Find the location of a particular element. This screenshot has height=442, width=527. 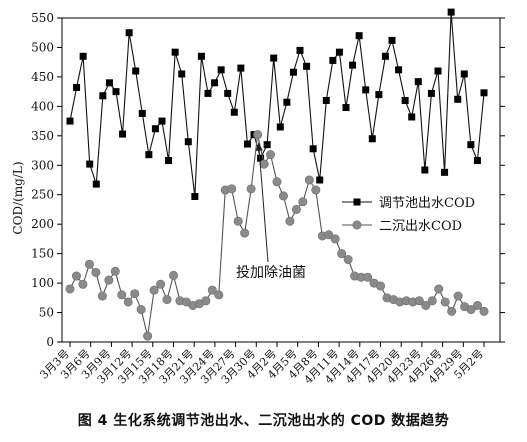

y-tick-label: 50 is located at coordinates (46, 313).